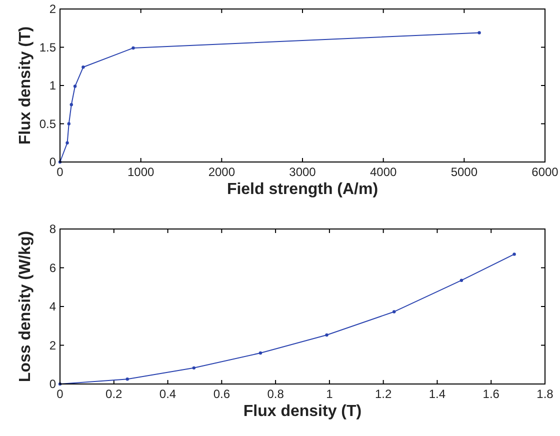 Image resolution: width=560 pixels, height=436 pixels. What do you see at coordinates (47, 47) in the screenshot?
I see `y-tick-label: 1.5` at bounding box center [47, 47].